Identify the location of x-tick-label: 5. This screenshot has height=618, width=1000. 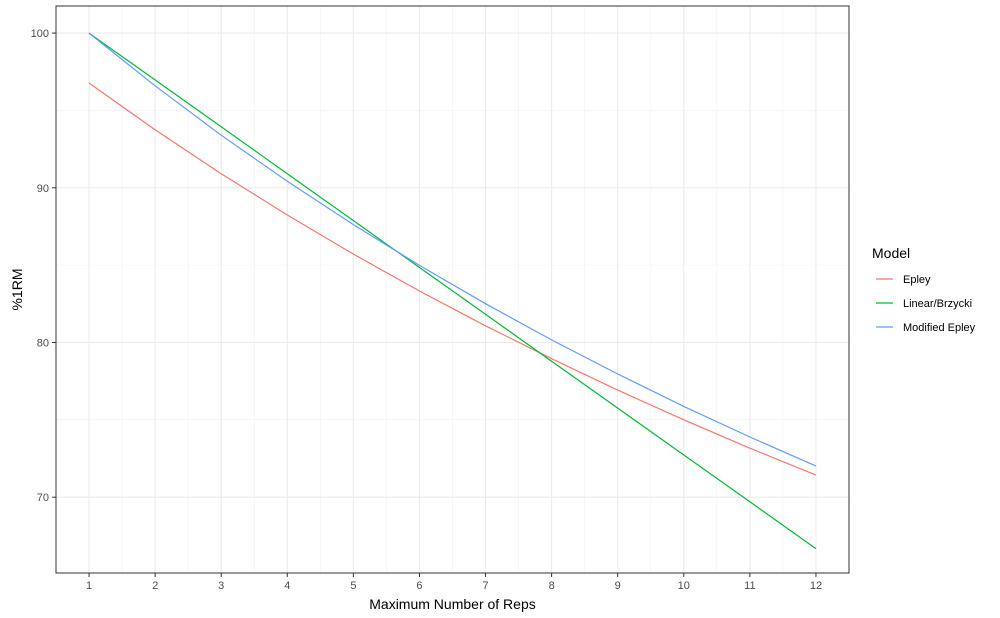
(353, 586).